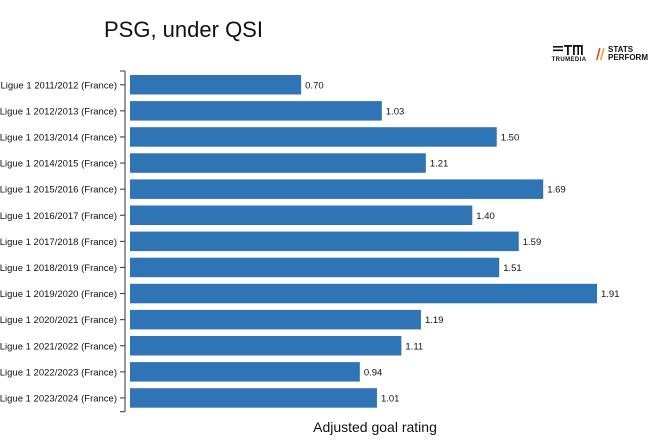 The image size is (663, 443). What do you see at coordinates (556, 190) in the screenshot?
I see `bar-value-label: 1.69` at bounding box center [556, 190].